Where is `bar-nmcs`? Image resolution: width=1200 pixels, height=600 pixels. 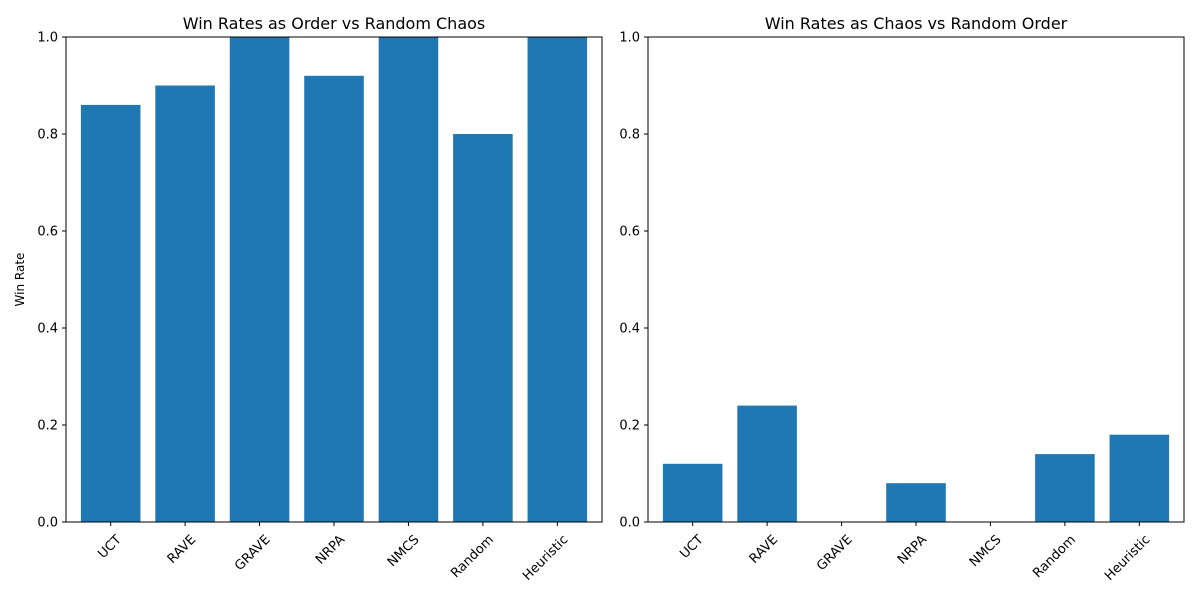 bar-nmcs is located at coordinates (408, 279).